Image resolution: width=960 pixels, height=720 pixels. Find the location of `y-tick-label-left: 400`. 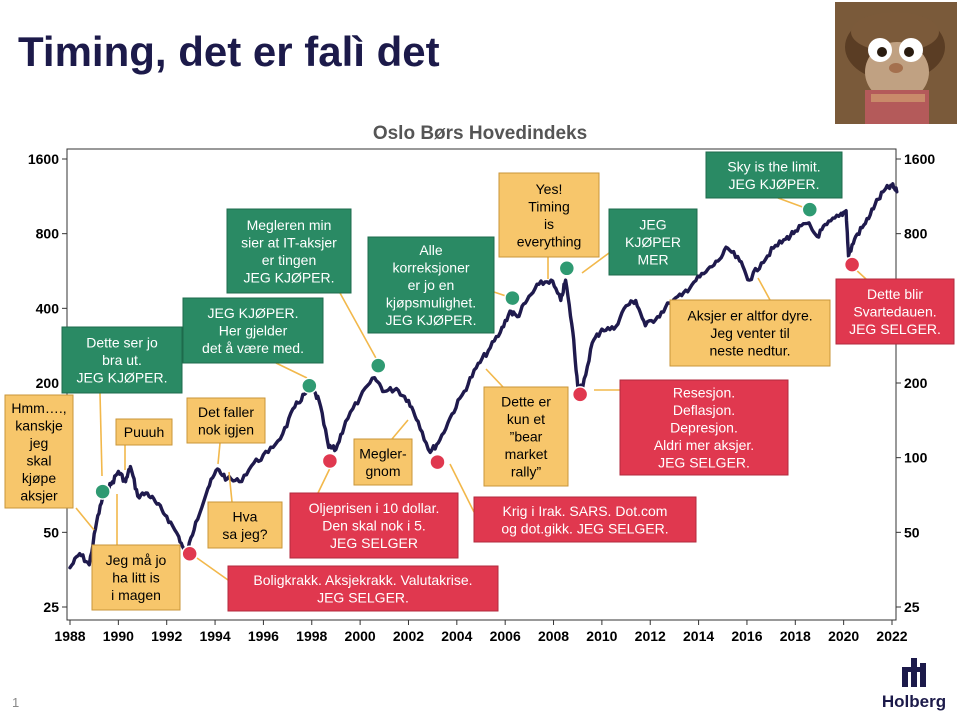

y-tick-label-left: 400 is located at coordinates (48, 308).